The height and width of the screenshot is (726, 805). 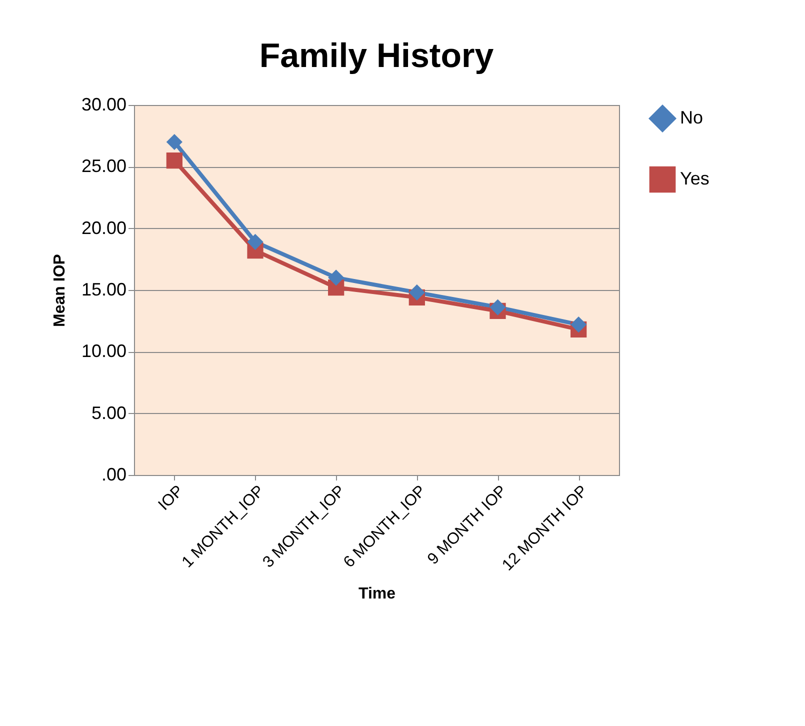 I want to click on y-tick-label: 10.00, so click(x=103, y=351).